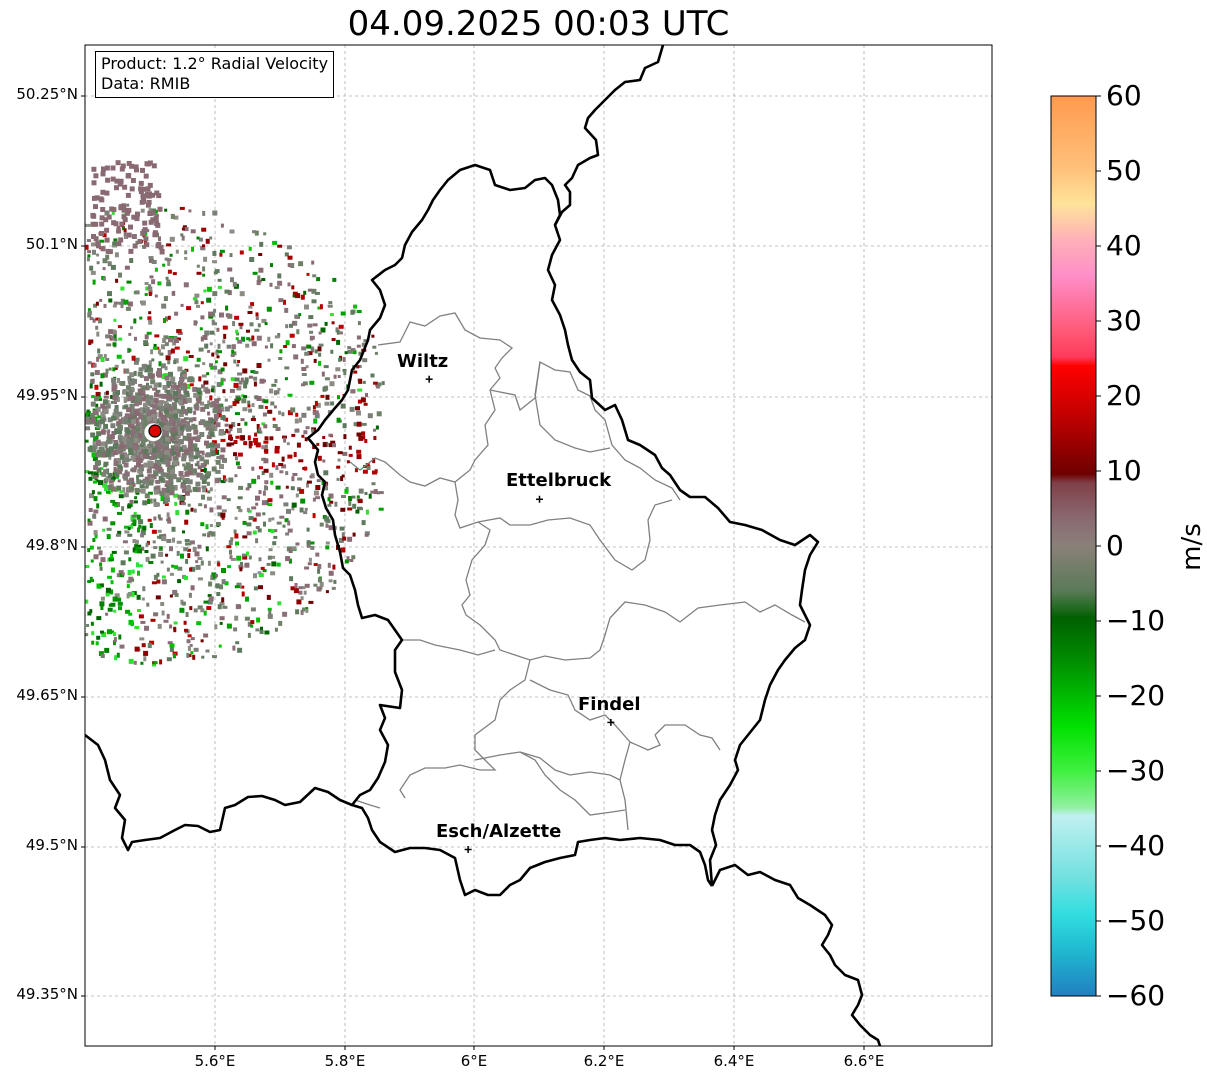 The height and width of the screenshot is (1081, 1207). I want to click on lon-tick-label: 6.6°E, so click(864, 1061).